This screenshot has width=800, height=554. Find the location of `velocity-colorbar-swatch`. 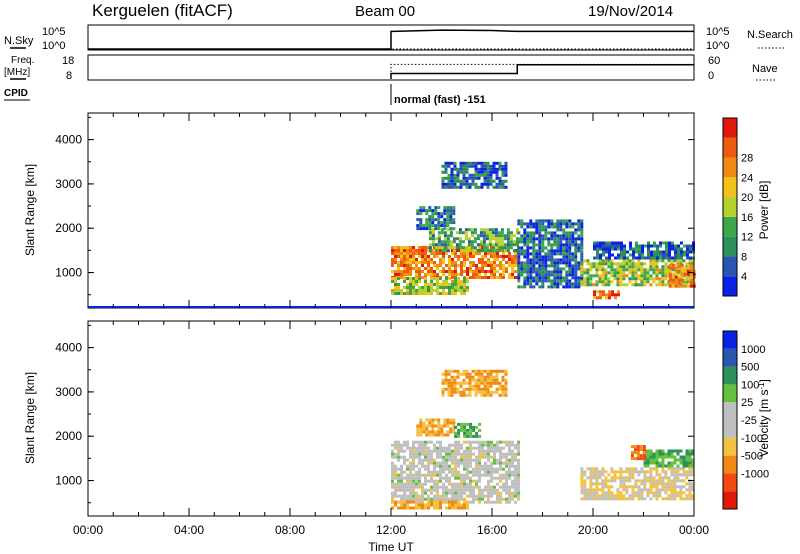

velocity-colorbar-swatch is located at coordinates (730, 393).